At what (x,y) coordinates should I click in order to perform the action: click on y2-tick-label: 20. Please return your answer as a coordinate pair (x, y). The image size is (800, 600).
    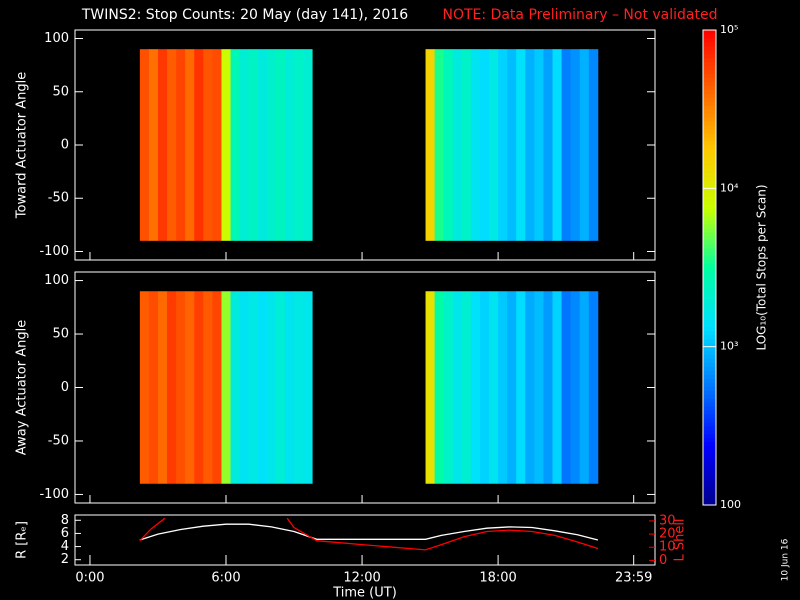
    Looking at the image, I should click on (667, 534).